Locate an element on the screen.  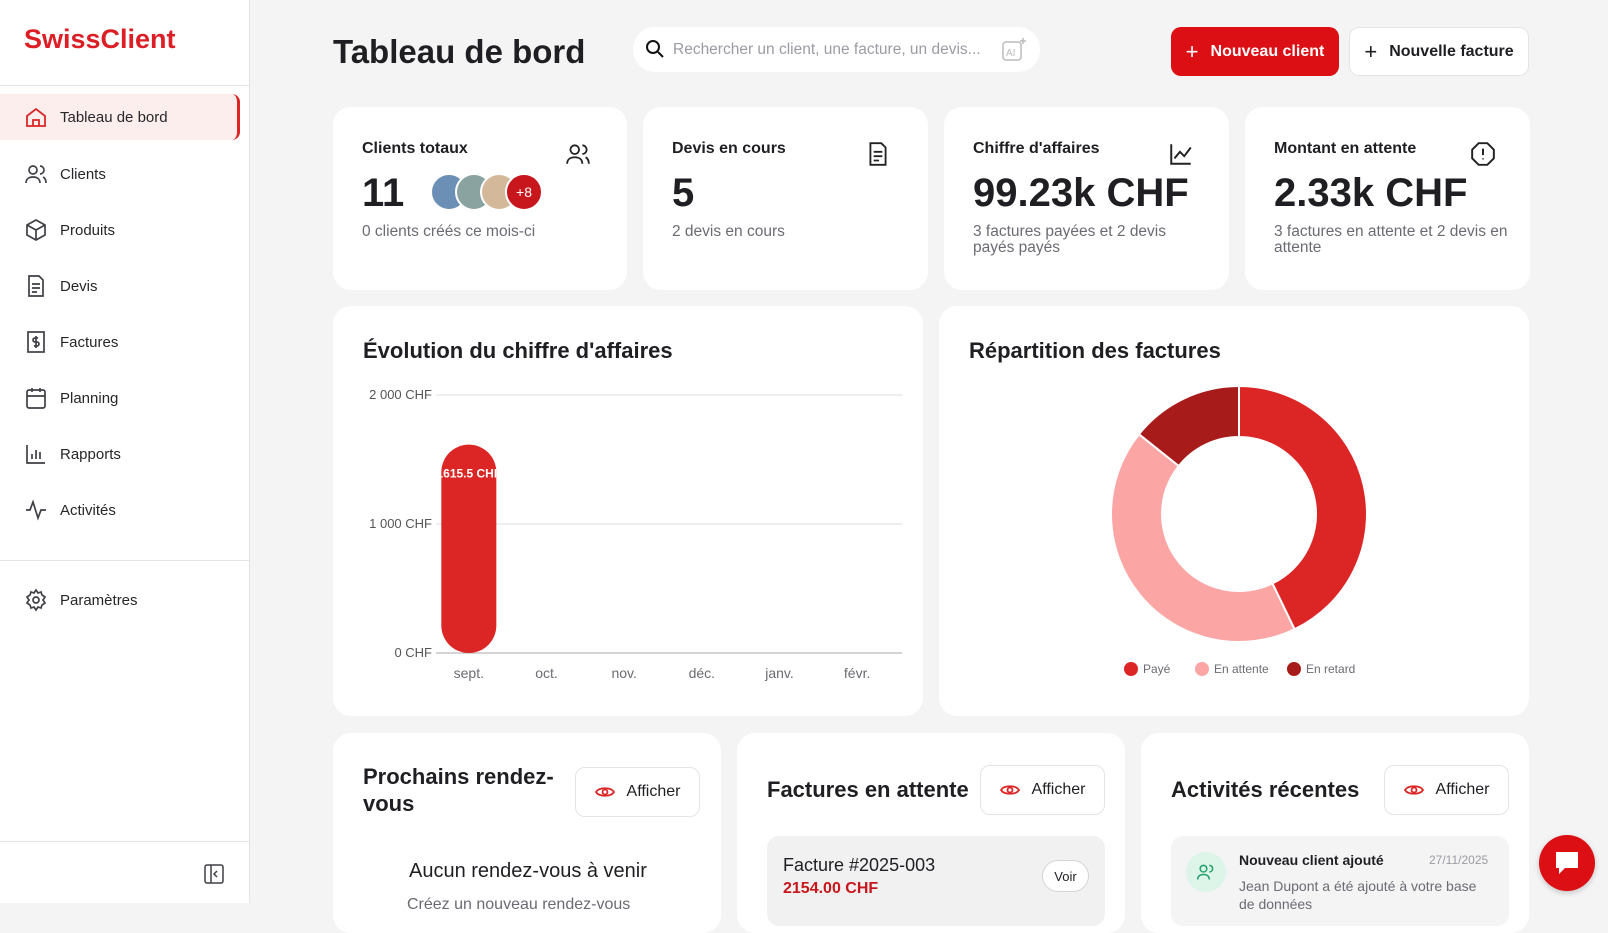
chart-title: Évolution du chiffre d'affaires is located at coordinates (518, 350).